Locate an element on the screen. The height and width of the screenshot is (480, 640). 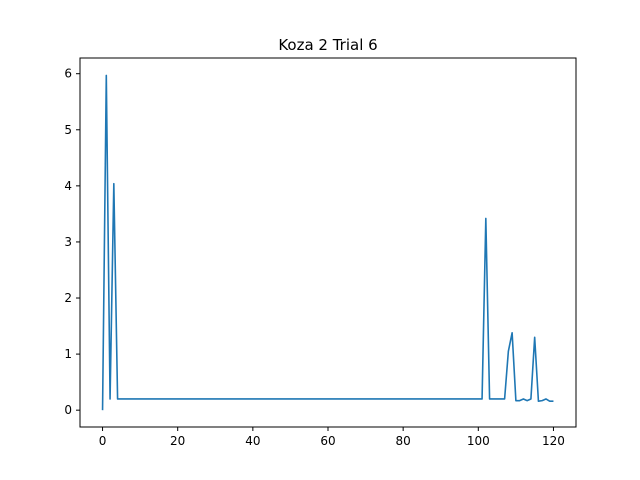
y-tick-label: 2 is located at coordinates (68, 298).